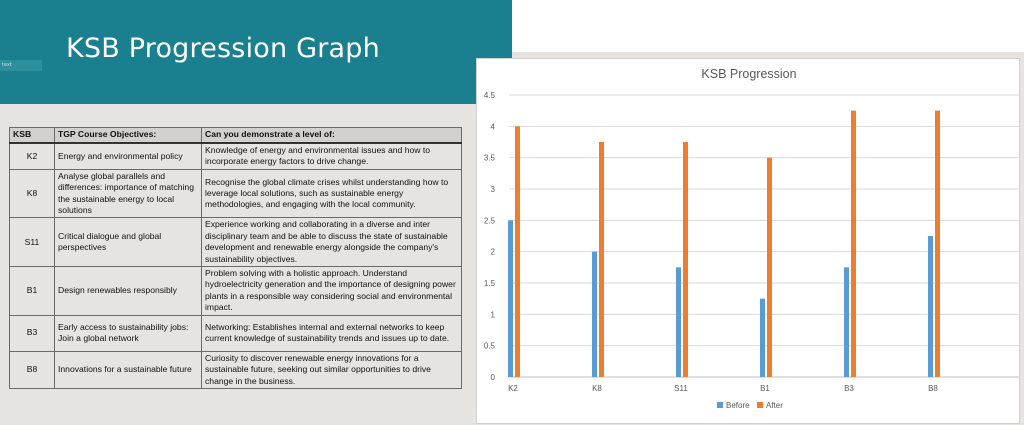 The image size is (1024, 425). Describe the element at coordinates (933, 388) in the screenshot. I see `x-tick-label: B8` at that location.